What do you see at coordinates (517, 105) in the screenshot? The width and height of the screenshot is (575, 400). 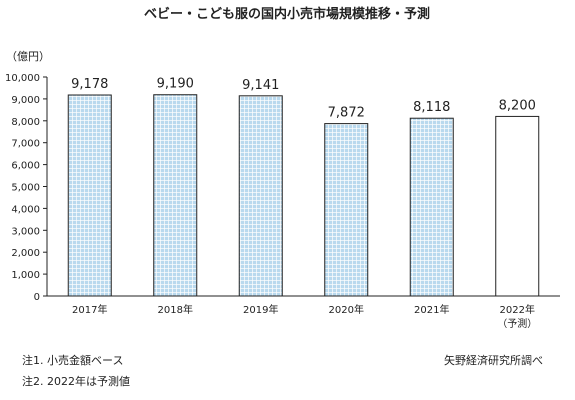 I see `bar-value-label: 8,200` at bounding box center [517, 105].